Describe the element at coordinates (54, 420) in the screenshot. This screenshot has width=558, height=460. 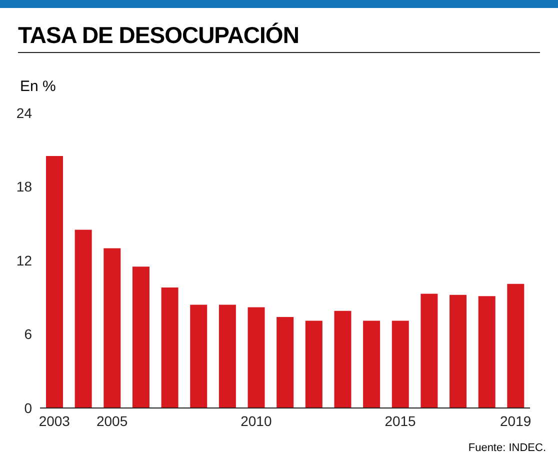
I see `x-tick-label: 2003` at that location.